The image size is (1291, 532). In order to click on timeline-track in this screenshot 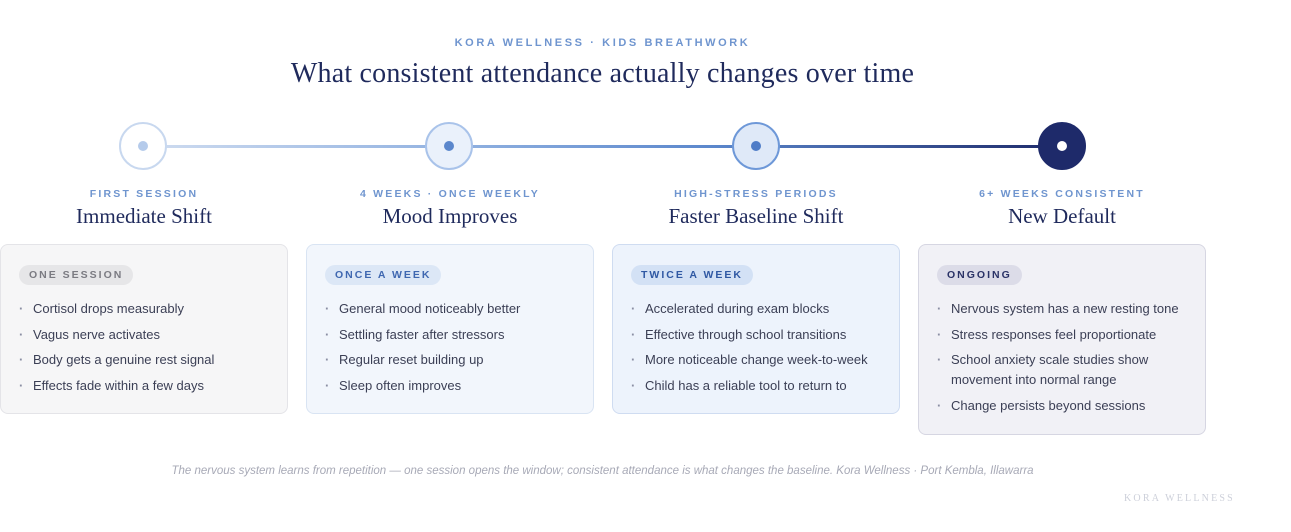, I will do `click(603, 146)`.